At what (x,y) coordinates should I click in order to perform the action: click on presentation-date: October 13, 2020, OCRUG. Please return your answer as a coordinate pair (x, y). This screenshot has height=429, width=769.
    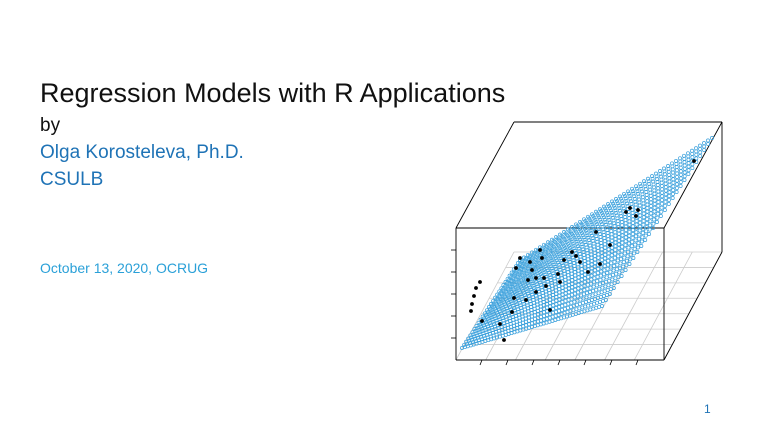
    Looking at the image, I should click on (124, 268).